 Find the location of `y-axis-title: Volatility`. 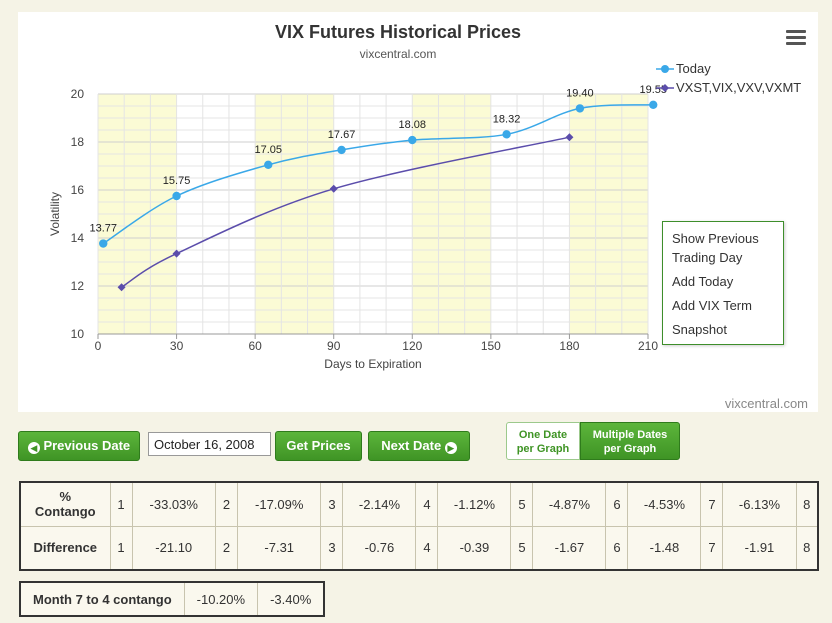

y-axis-title: Volatility is located at coordinates (55, 214).